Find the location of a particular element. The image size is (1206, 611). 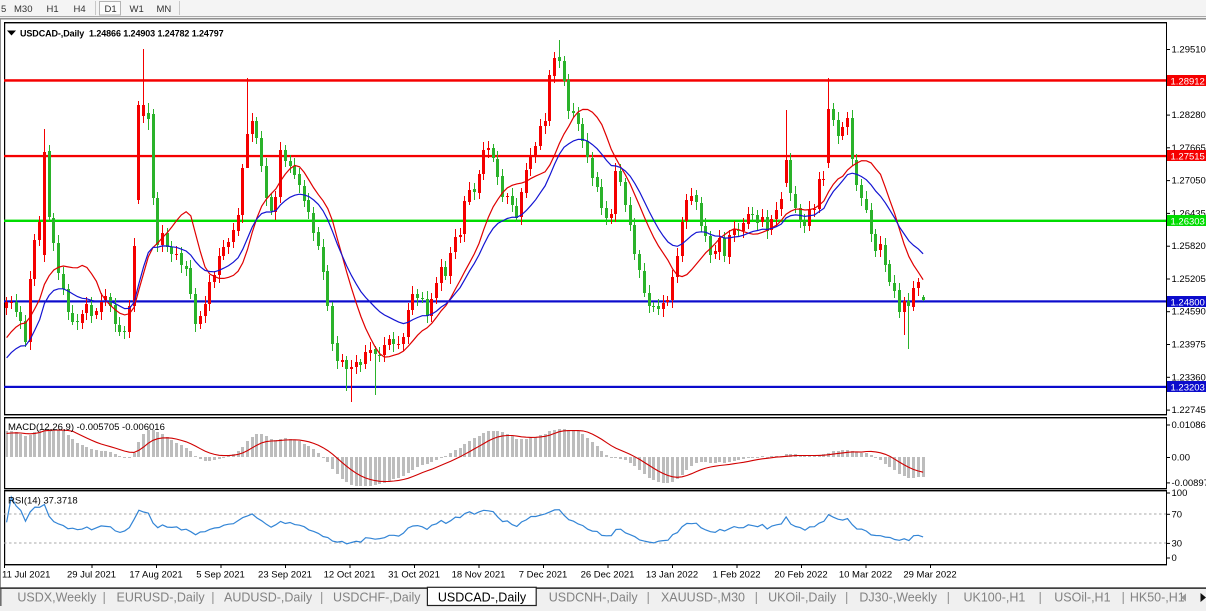

svg-text: 11 Jul 2021 is located at coordinates (26, 575).